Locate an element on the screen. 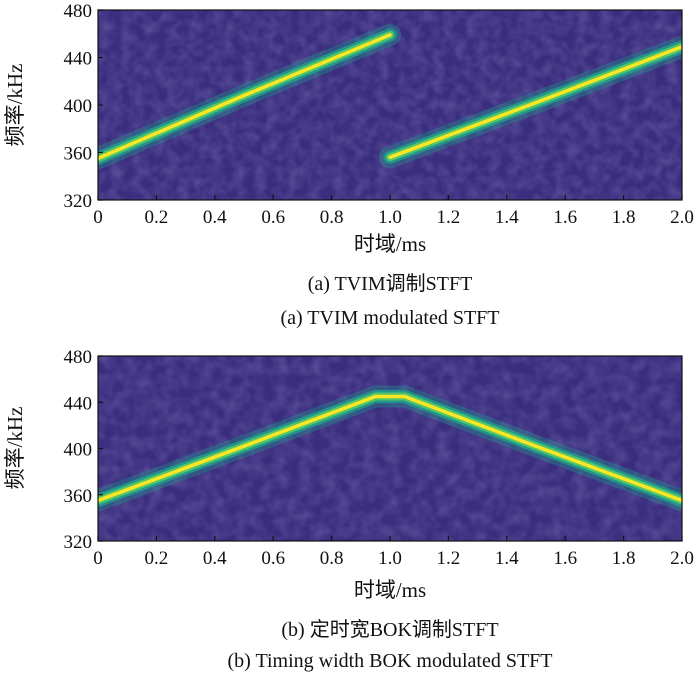 This screenshot has height=675, width=700. panel-b-y-axis-label: 频率/kHz is located at coordinates (15, 448).